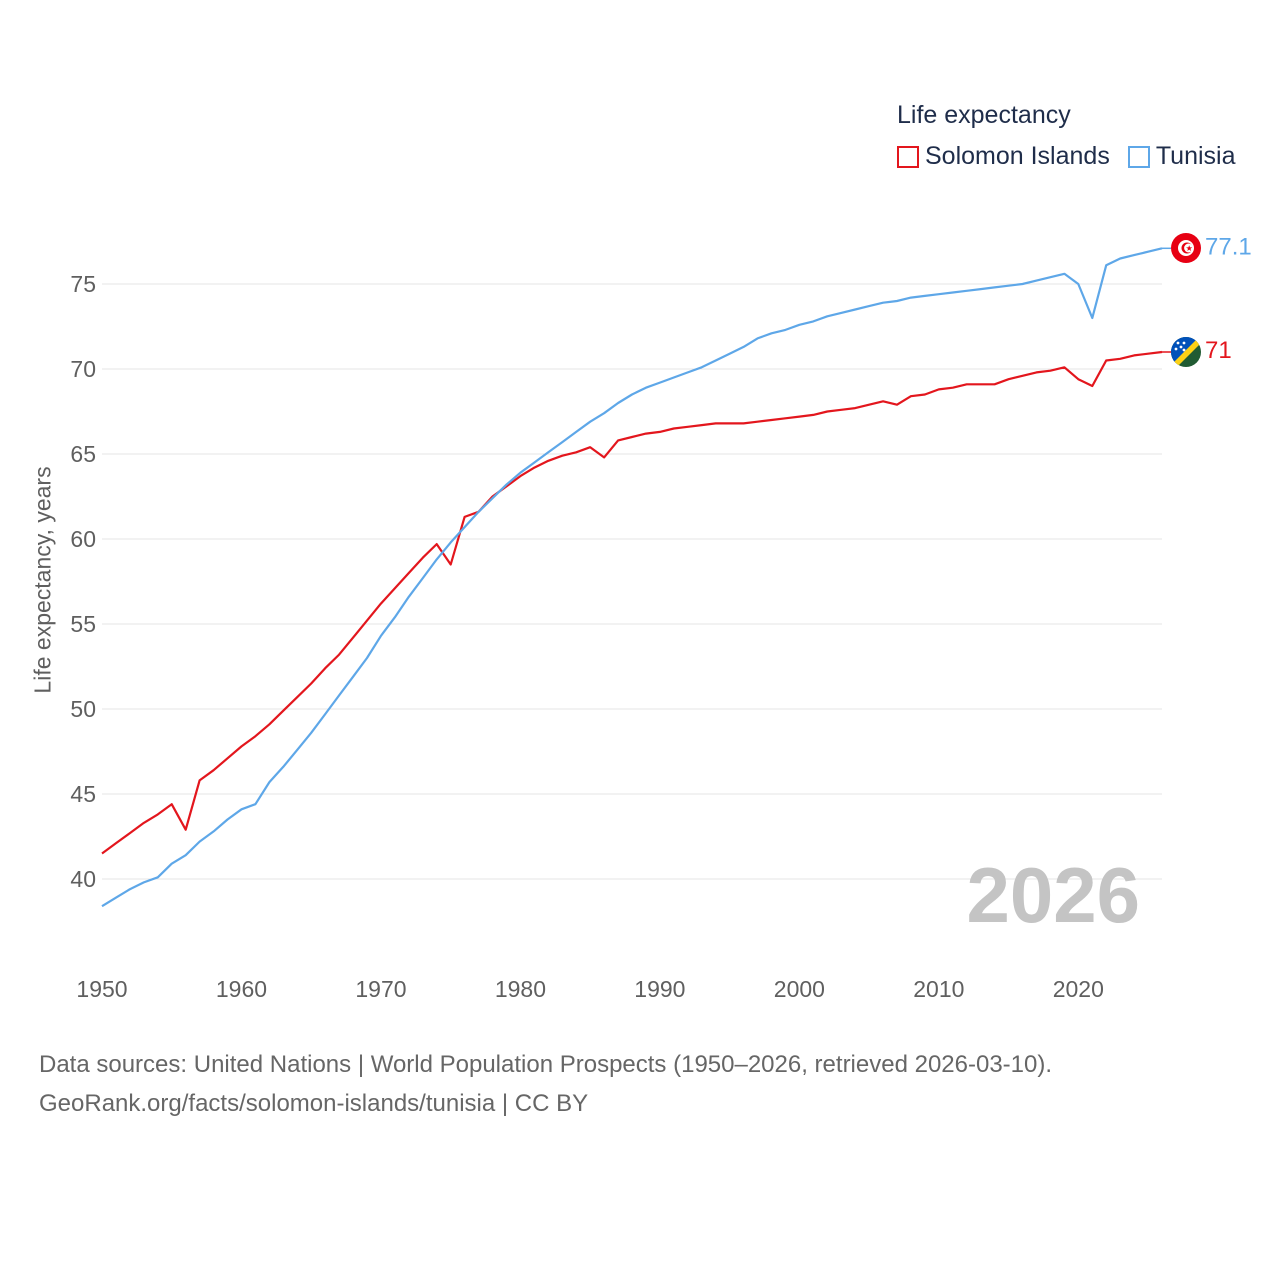 The image size is (1280, 1280). I want to click on end-label-tunisia: 77.1, so click(1228, 246).